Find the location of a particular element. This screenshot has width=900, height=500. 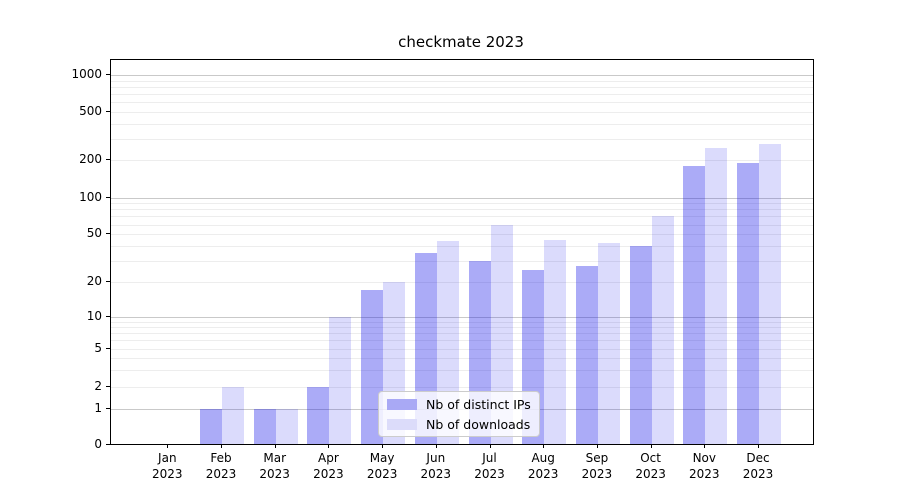

x-tick-label-jul: Jul 2023 is located at coordinates (489, 466).